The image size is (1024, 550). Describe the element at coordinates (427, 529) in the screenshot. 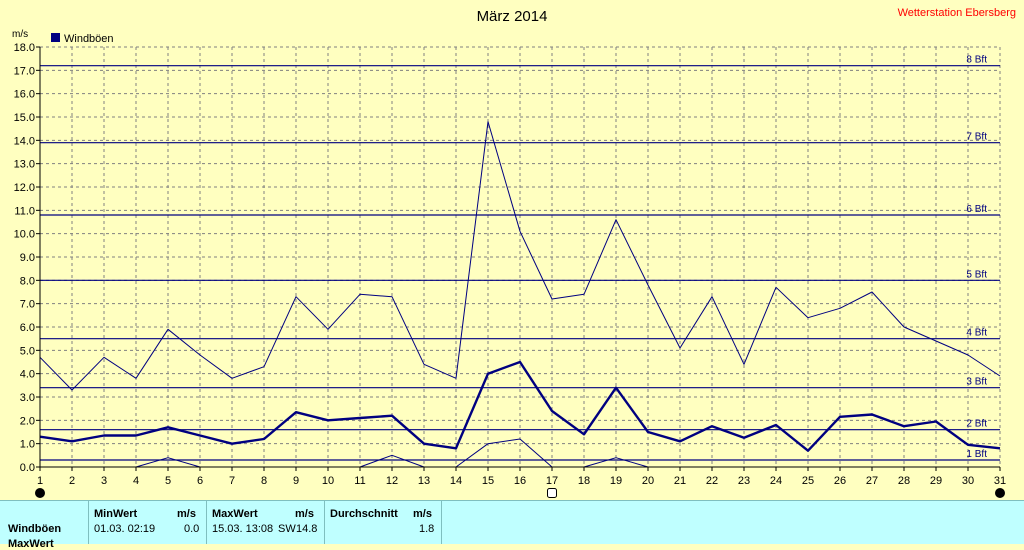

I see `avg-value: 1.8` at that location.